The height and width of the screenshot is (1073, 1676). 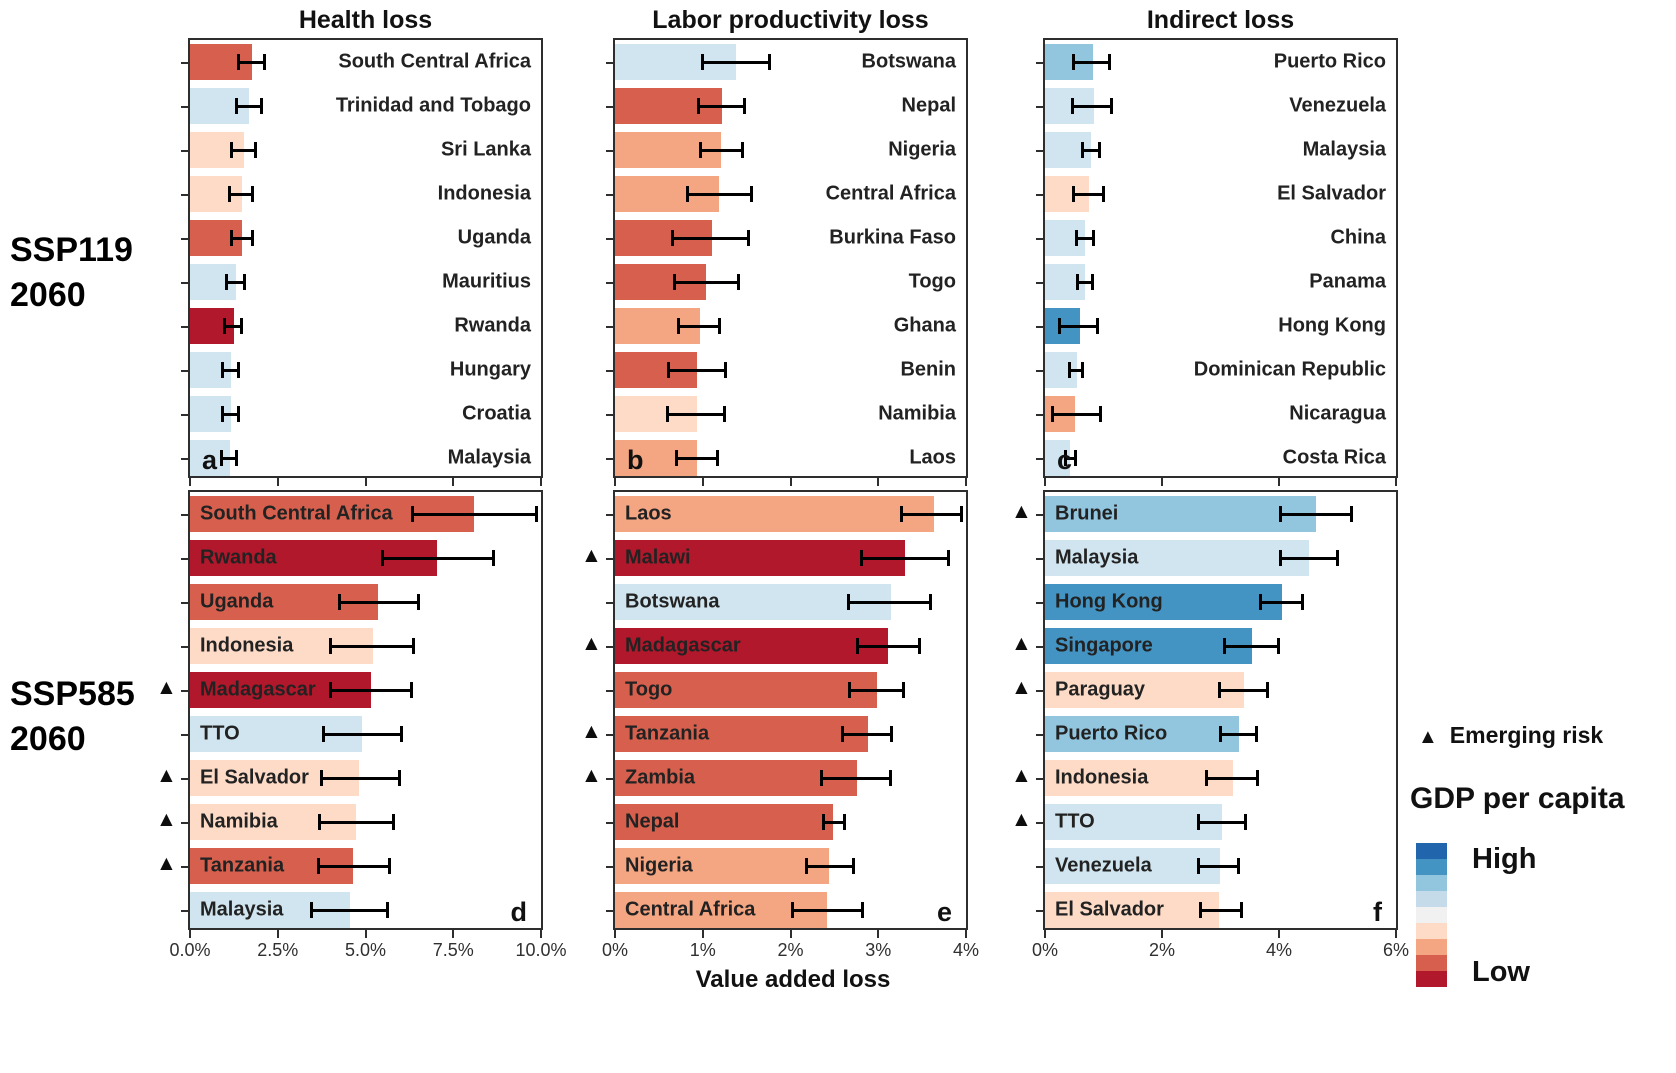 I want to click on bar-row-malaysia: Malaysia, so click(x=361, y=910).